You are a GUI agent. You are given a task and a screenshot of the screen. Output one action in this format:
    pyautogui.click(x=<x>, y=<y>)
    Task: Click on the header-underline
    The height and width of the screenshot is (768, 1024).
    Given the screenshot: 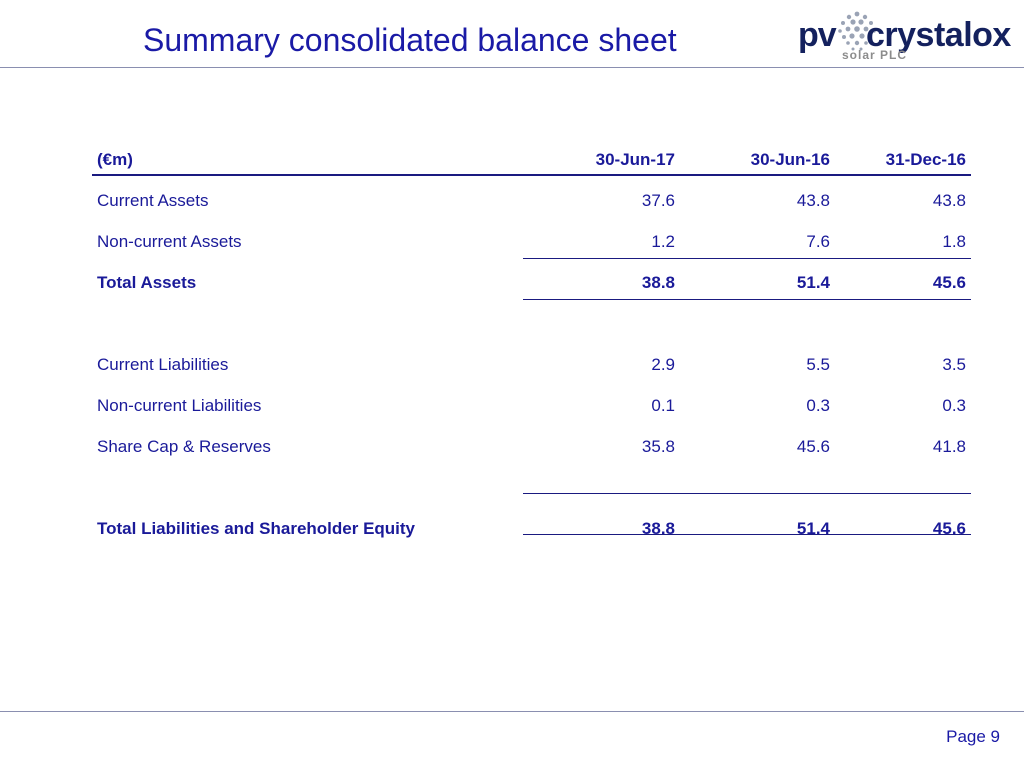 What is the action you would take?
    pyautogui.click(x=531, y=175)
    